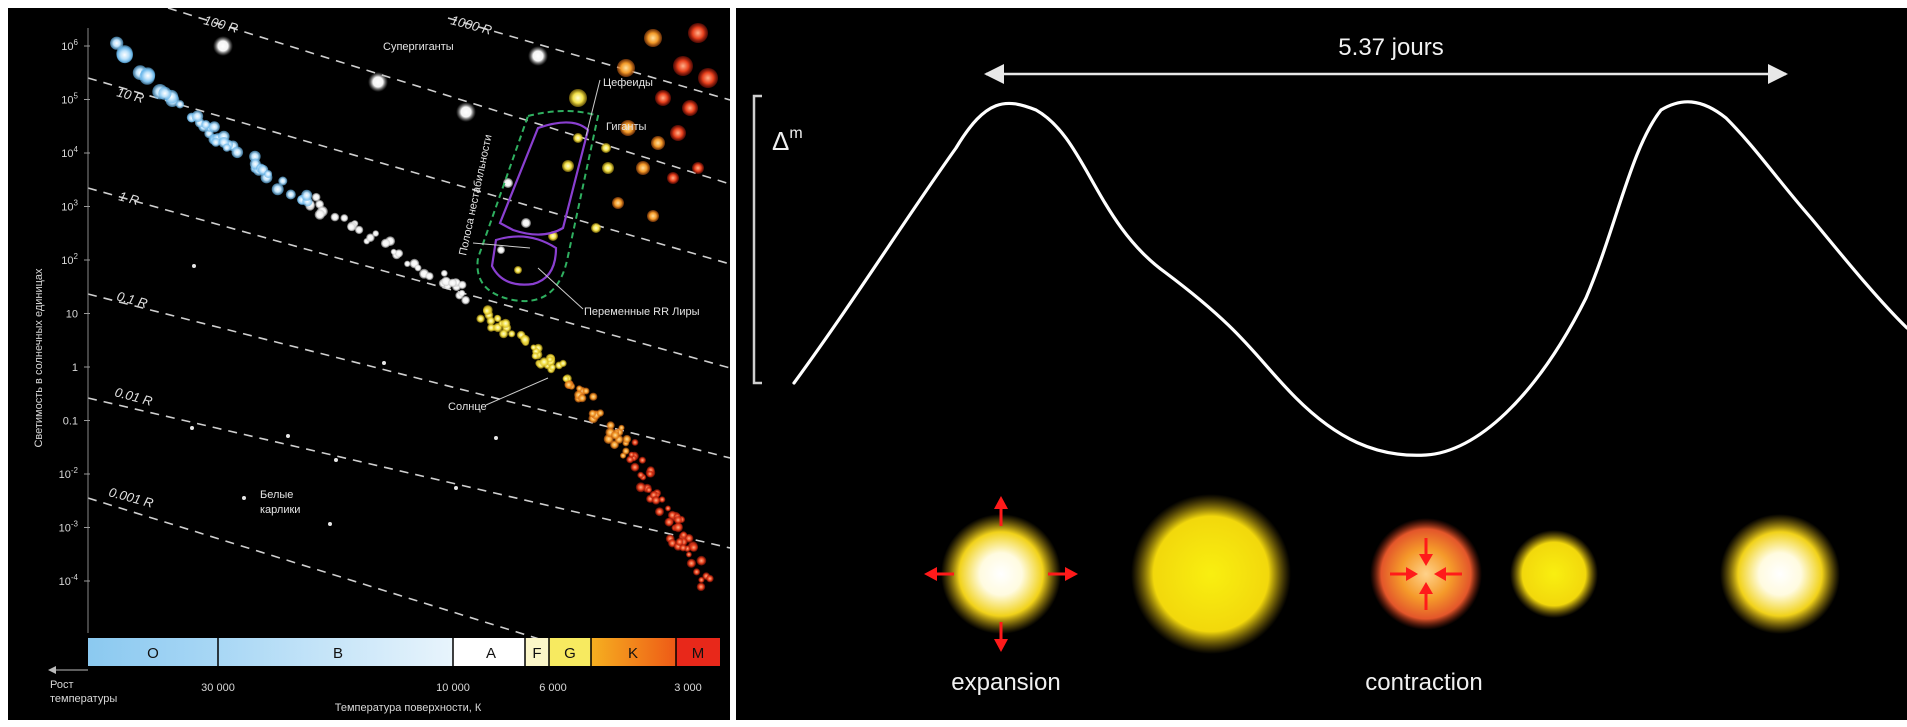 This screenshot has height=727, width=1907. Describe the element at coordinates (69, 527) in the screenshot. I see `y-tick-label: 10⁻³` at that location.